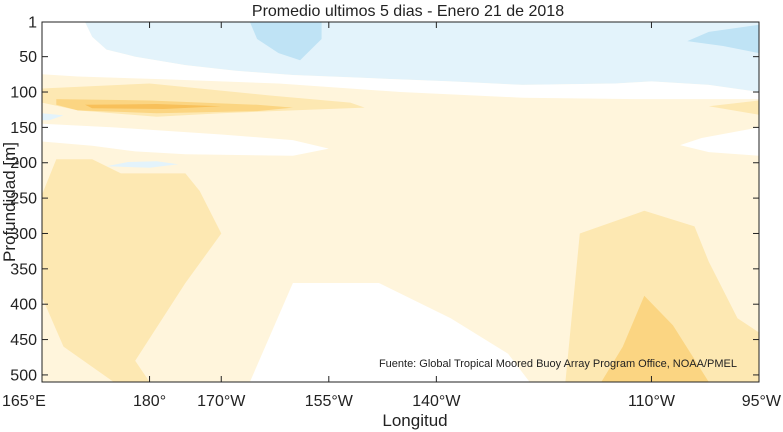 The height and width of the screenshot is (432, 783). I want to click on x-tick-label: 110°W, so click(652, 401).